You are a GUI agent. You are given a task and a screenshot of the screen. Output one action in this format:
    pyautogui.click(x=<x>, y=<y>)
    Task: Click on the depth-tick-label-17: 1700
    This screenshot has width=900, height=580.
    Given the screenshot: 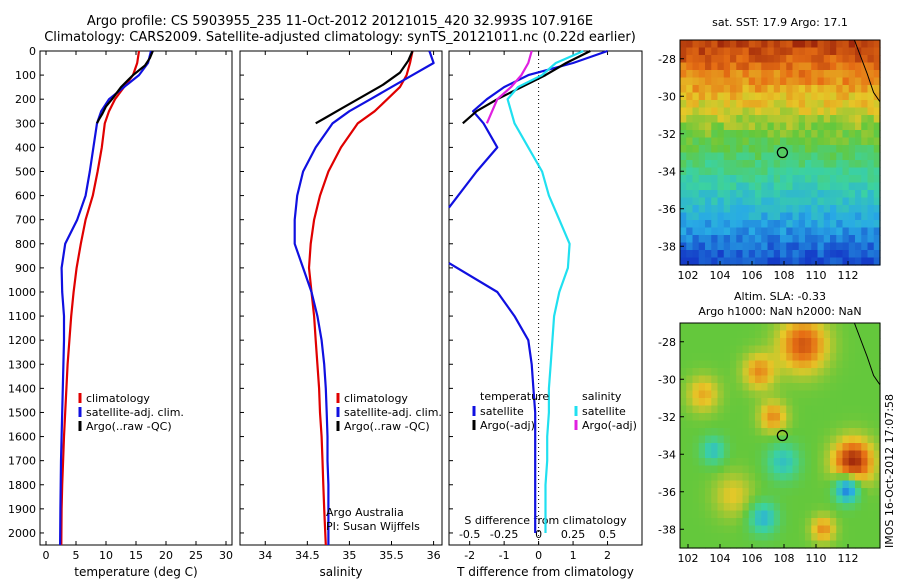 What is the action you would take?
    pyautogui.click(x=22, y=461)
    